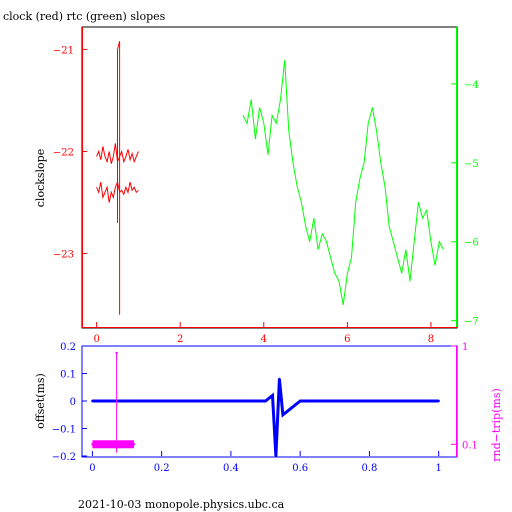 Image resolution: width=512 pixels, height=512 pixels. Describe the element at coordinates (162, 468) in the screenshot. I see `bottom-x-tick-label: 0.2` at that location.